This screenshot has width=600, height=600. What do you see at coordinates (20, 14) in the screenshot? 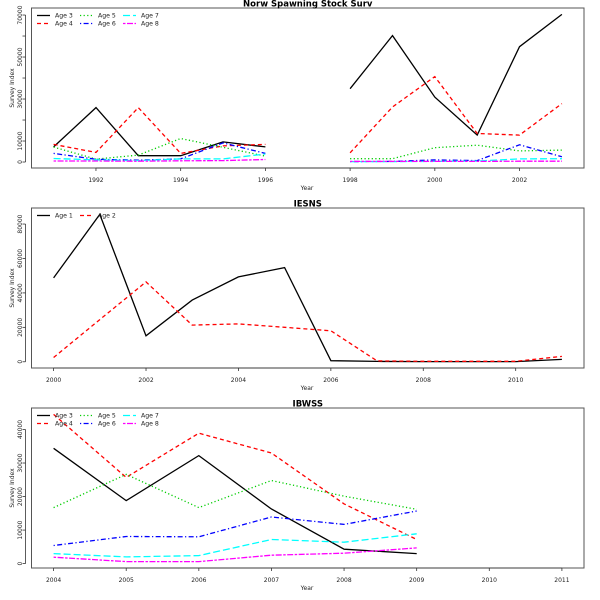
I see `y-tick-label: 70000` at bounding box center [20, 14].